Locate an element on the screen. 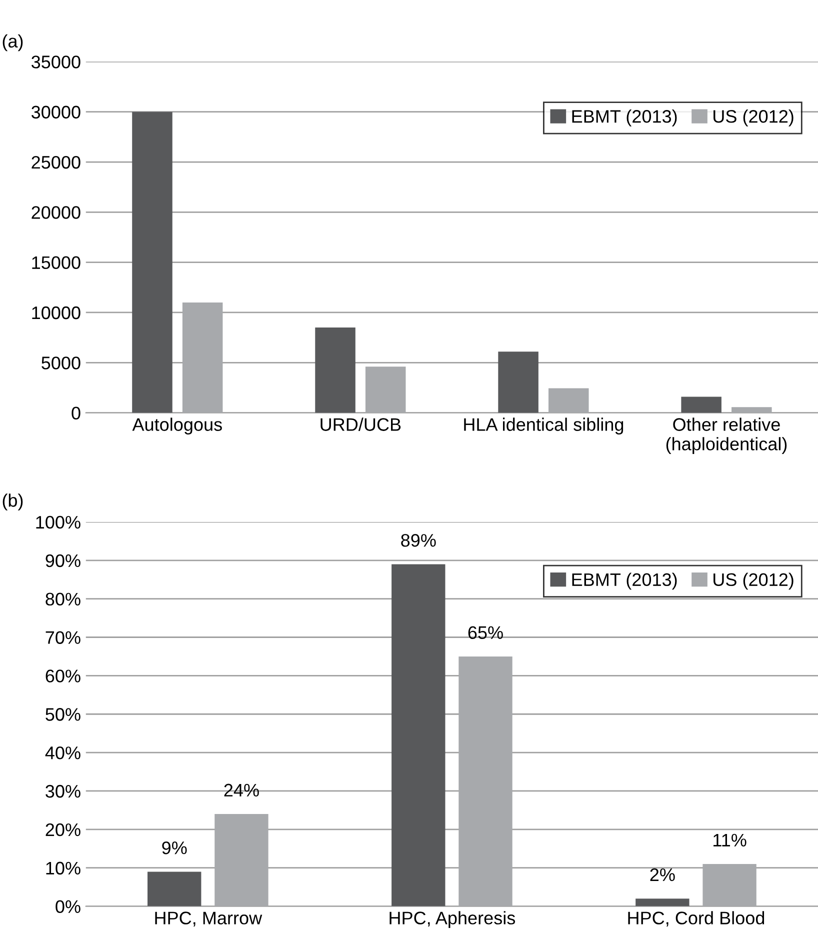  y-tick-label: 10% is located at coordinates (63, 868).